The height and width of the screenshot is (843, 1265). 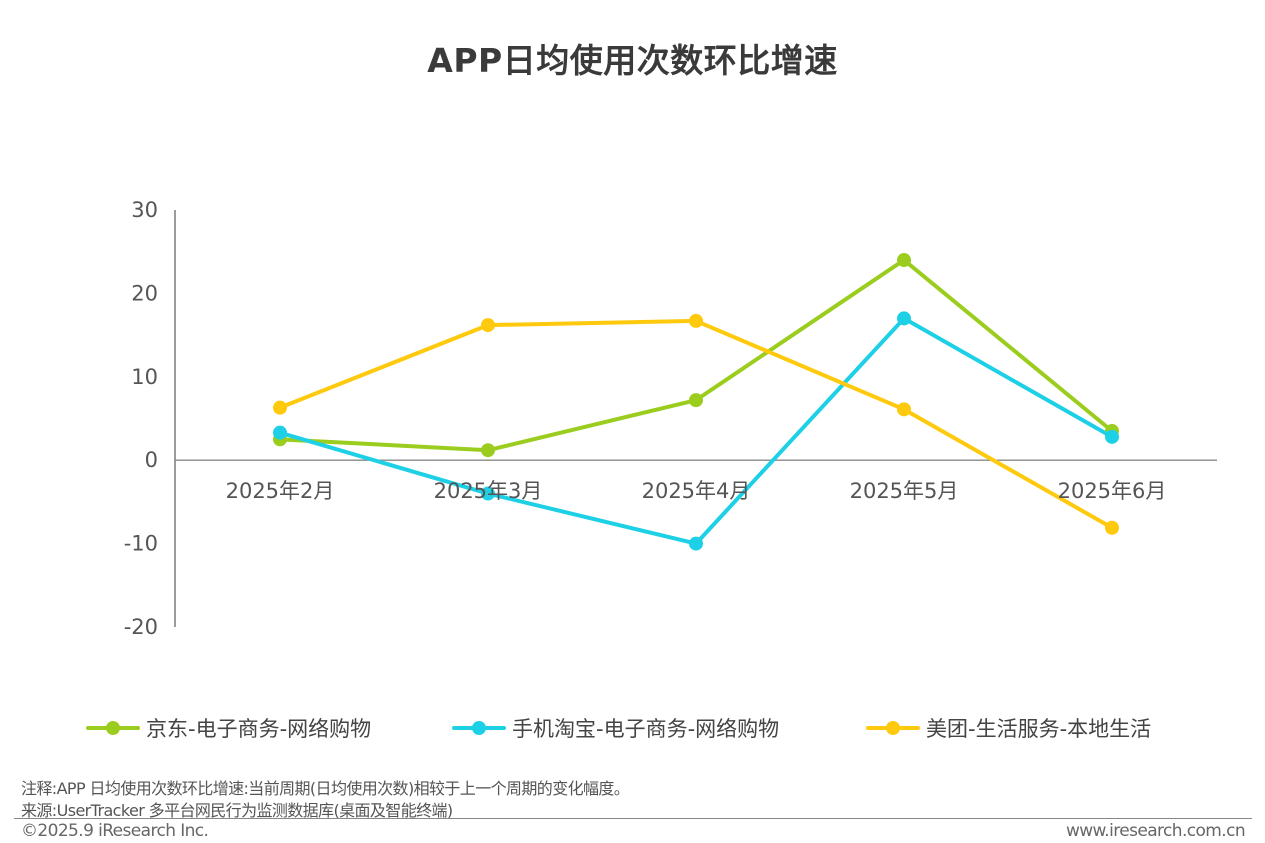 What do you see at coordinates (144, 210) in the screenshot?
I see `y-tick-label: 30` at bounding box center [144, 210].